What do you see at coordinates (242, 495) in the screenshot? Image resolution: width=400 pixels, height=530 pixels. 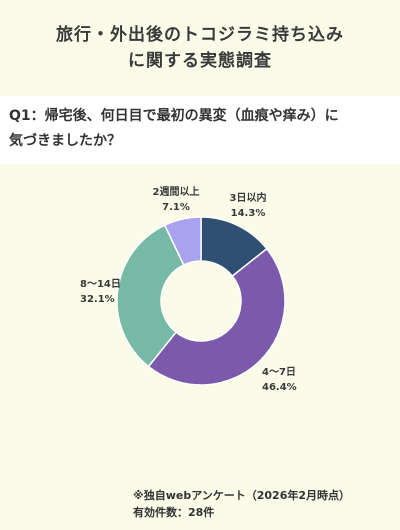 I see `footnote-source: ※独自webアンケート（2026年2月時点）` at bounding box center [242, 495].